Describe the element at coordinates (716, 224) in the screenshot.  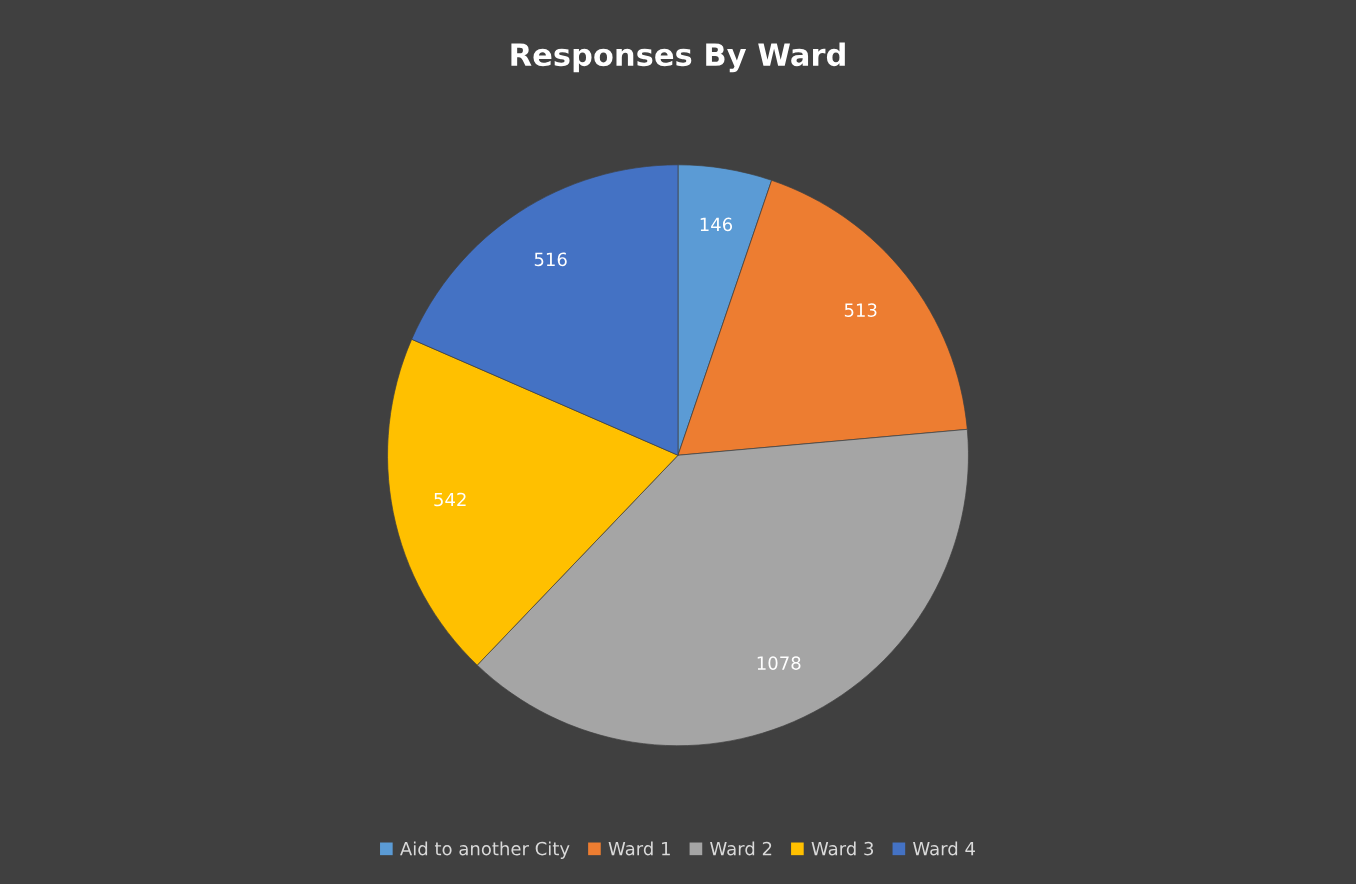
I see `data-label: 146` at that location.